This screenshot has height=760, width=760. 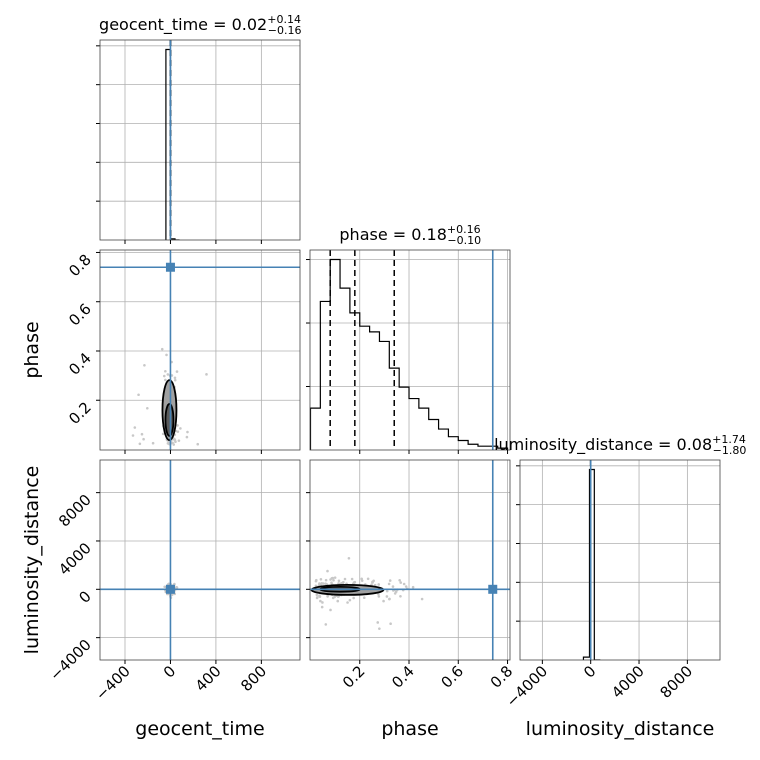 What do you see at coordinates (284, 19) in the screenshot?
I see `title-sup: +0.14` at bounding box center [284, 19].